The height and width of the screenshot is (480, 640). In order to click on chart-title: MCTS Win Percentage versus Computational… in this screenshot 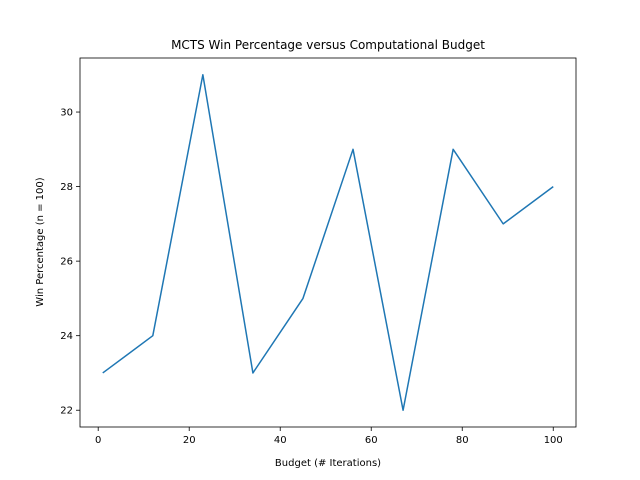, I will do `click(328, 45)`.